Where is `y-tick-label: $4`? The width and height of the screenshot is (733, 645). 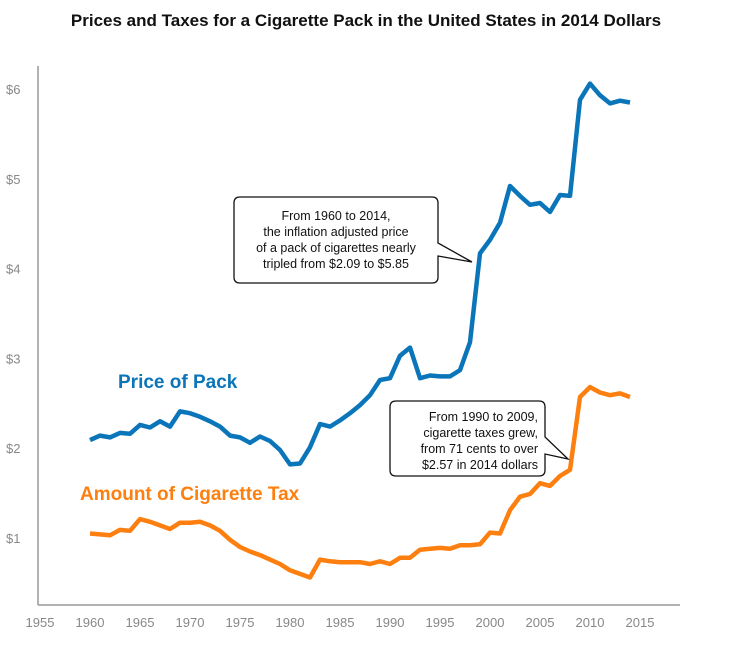 y-tick-label: $4 is located at coordinates (13, 269).